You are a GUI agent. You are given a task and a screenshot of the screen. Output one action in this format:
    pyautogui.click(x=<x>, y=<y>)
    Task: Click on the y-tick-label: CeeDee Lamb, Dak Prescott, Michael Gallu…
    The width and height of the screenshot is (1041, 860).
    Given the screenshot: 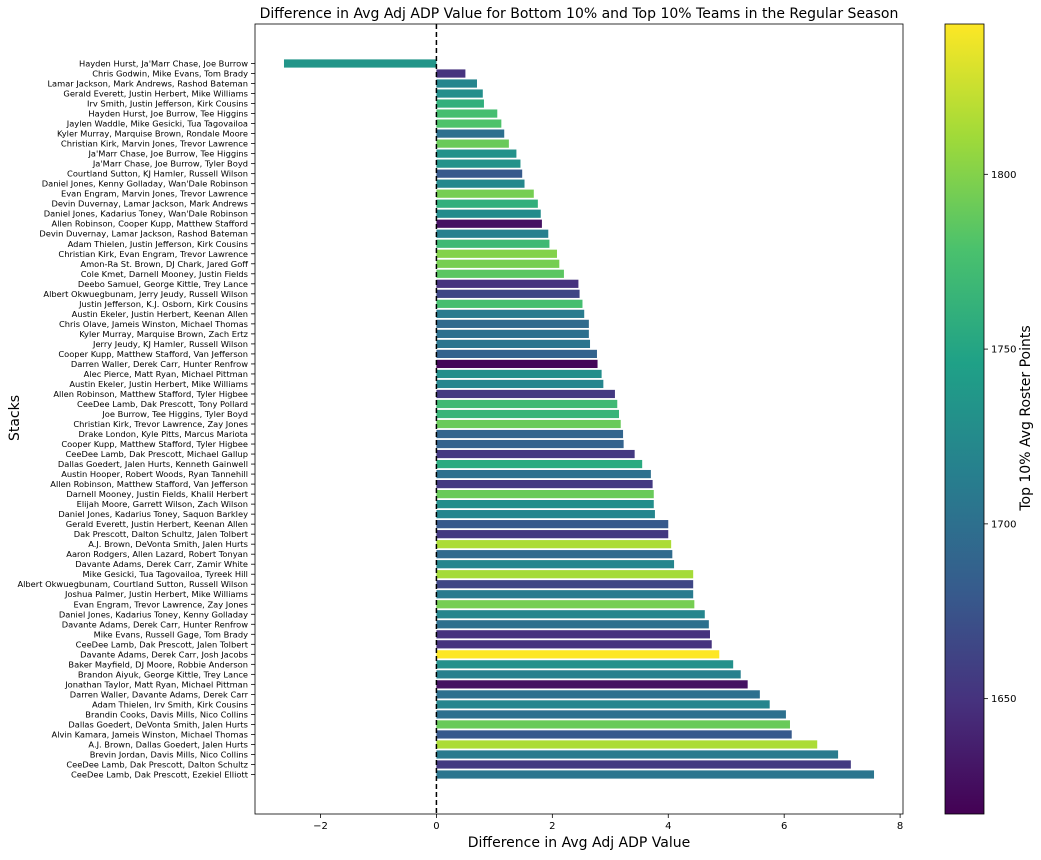 What is the action you would take?
    pyautogui.click(x=157, y=454)
    